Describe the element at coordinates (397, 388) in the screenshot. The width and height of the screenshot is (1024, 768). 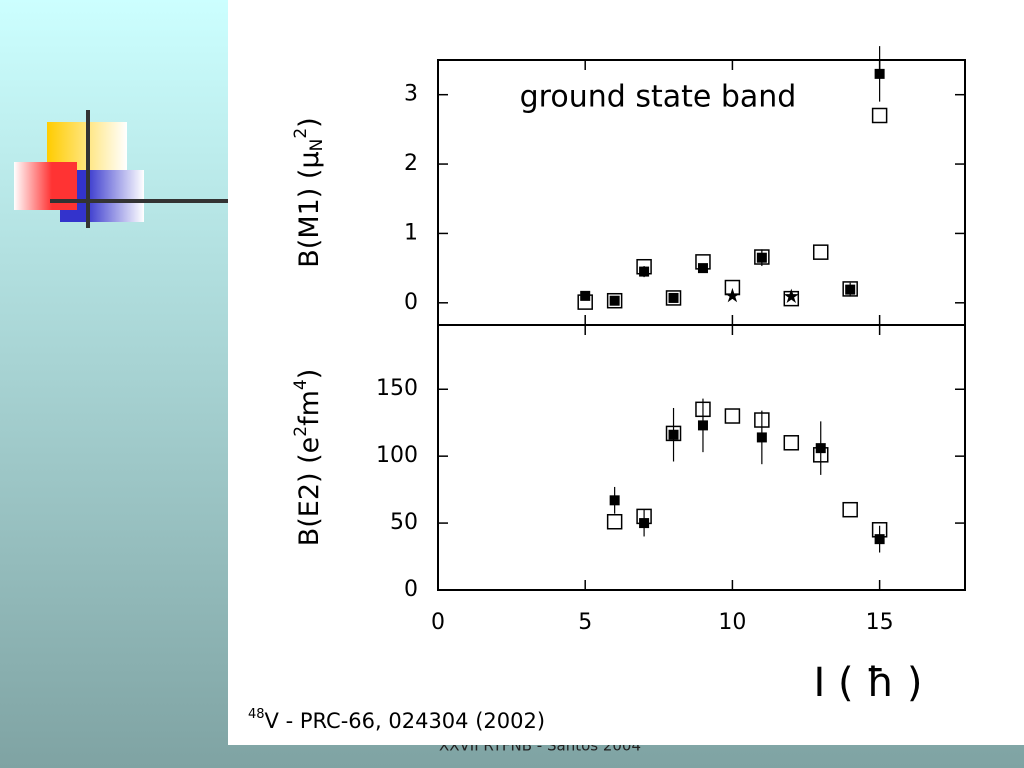
I see `y-tick-label: 150` at that location.